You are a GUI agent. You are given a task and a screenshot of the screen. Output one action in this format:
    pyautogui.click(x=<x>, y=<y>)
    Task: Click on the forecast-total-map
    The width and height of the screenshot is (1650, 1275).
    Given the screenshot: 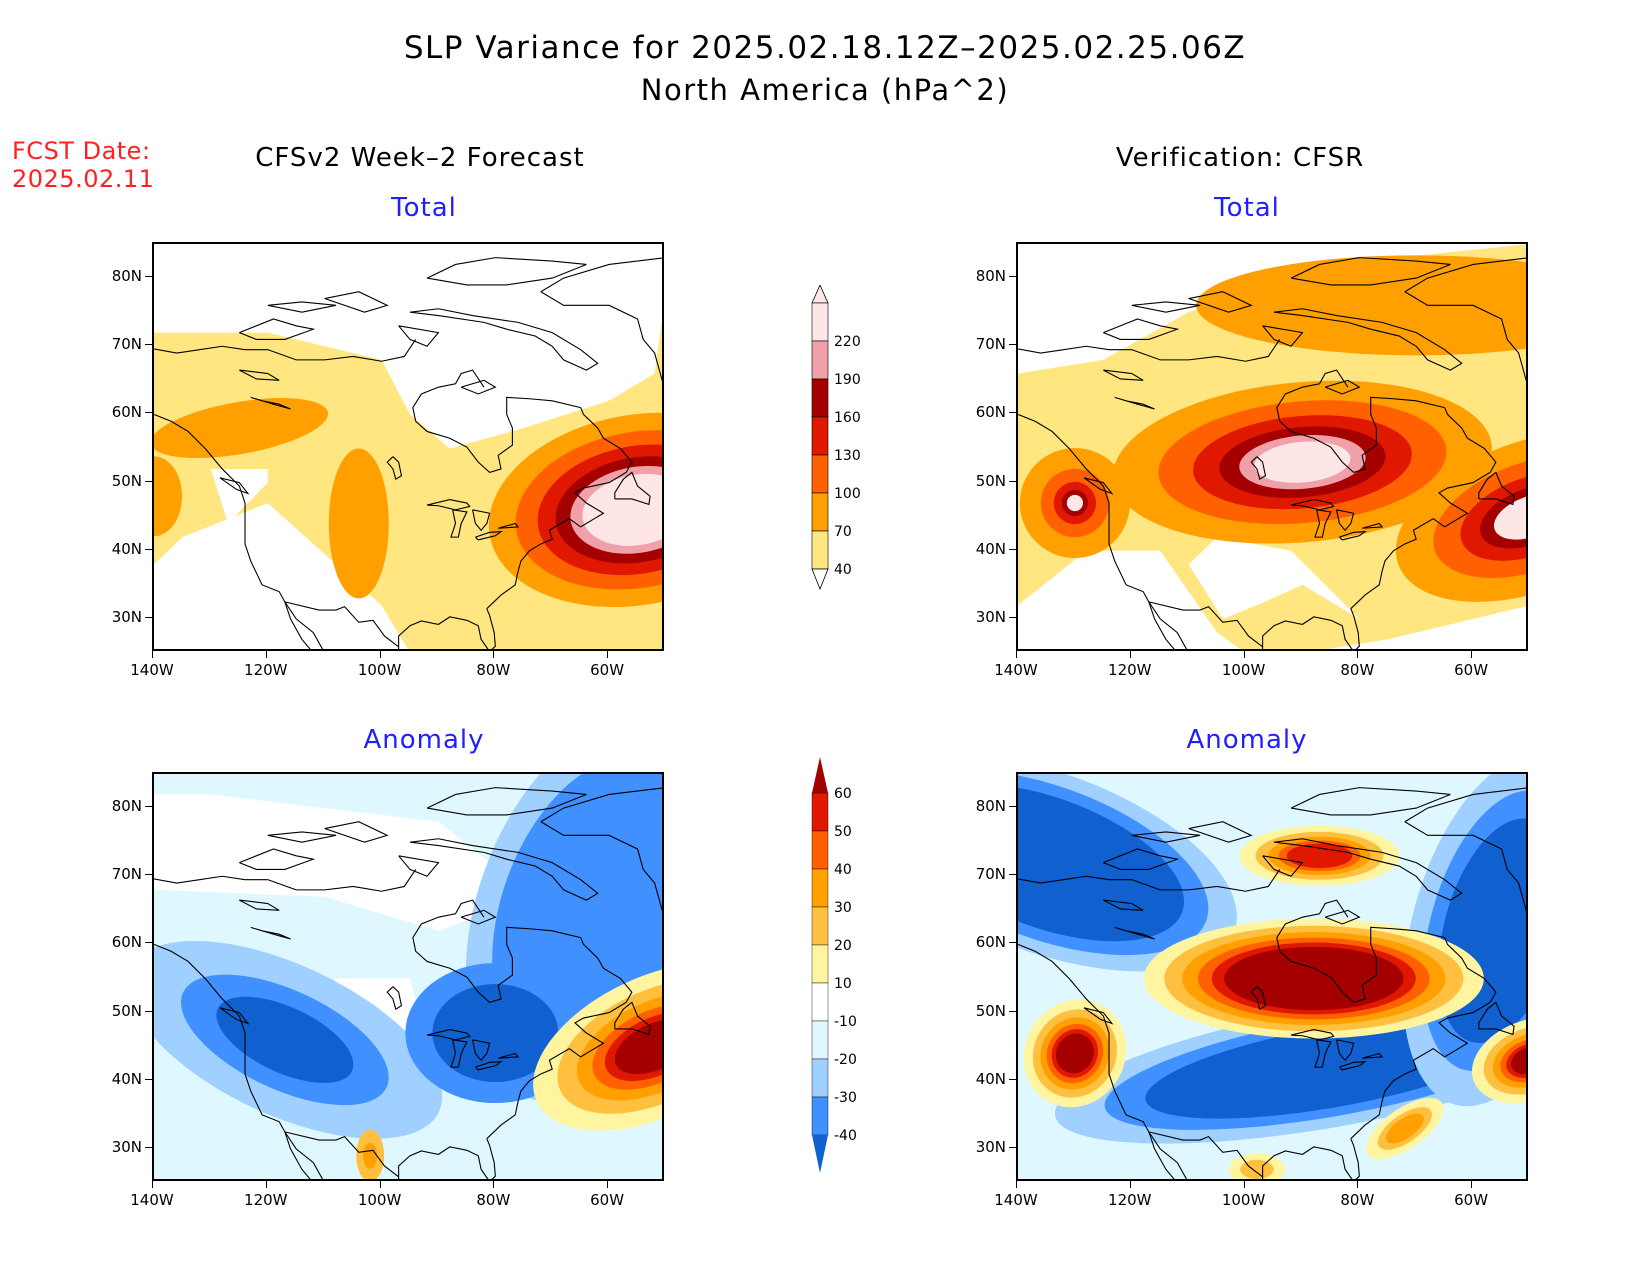 What is the action you would take?
    pyautogui.click(x=408, y=446)
    